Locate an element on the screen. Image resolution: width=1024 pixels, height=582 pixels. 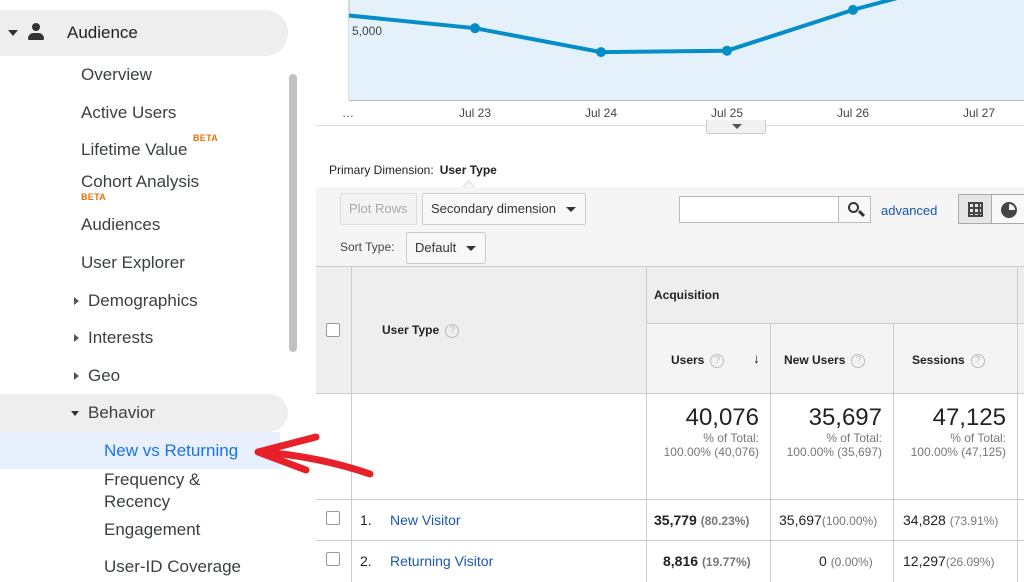
sidebar-item-interests: Interests is located at coordinates (114, 338).